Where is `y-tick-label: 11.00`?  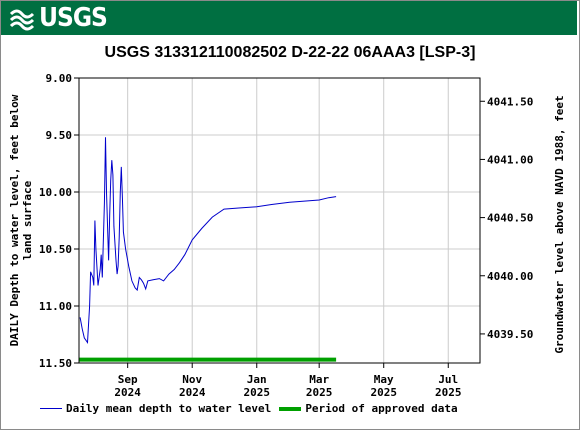
y-tick-label: 11.00 is located at coordinates (55, 306).